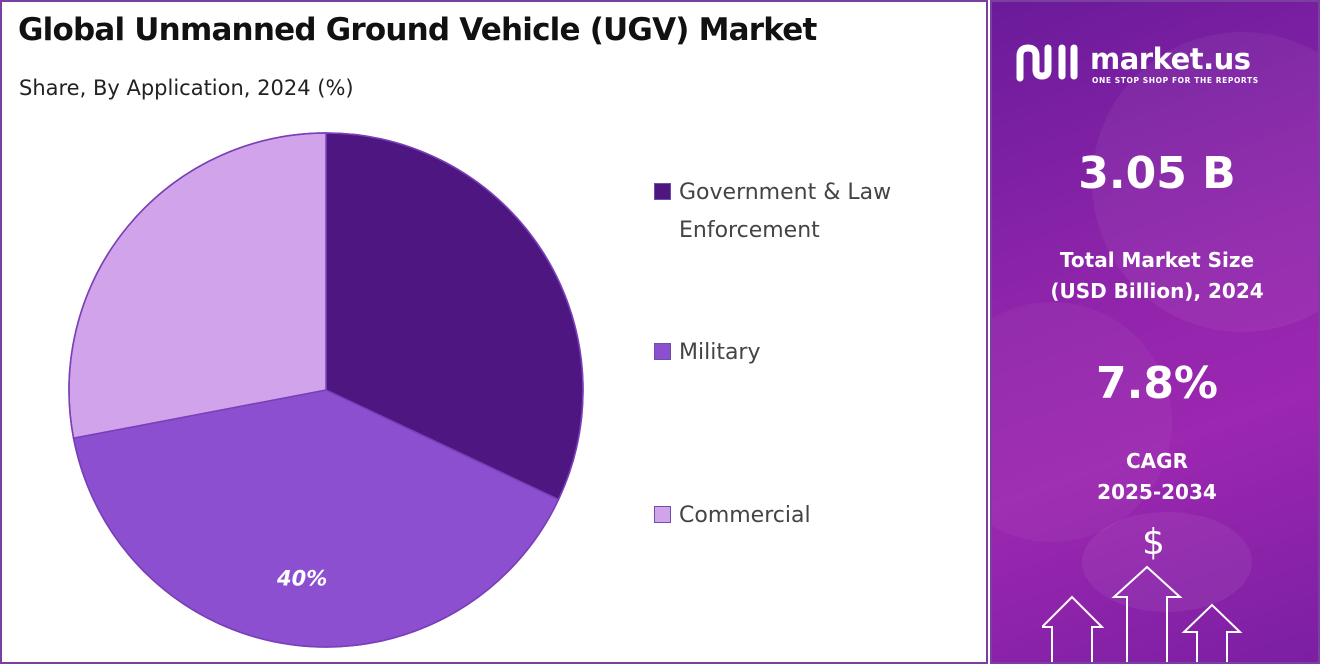 The width and height of the screenshot is (1320, 664). What do you see at coordinates (301, 579) in the screenshot?
I see `pie-data-label-military: 40%` at bounding box center [301, 579].